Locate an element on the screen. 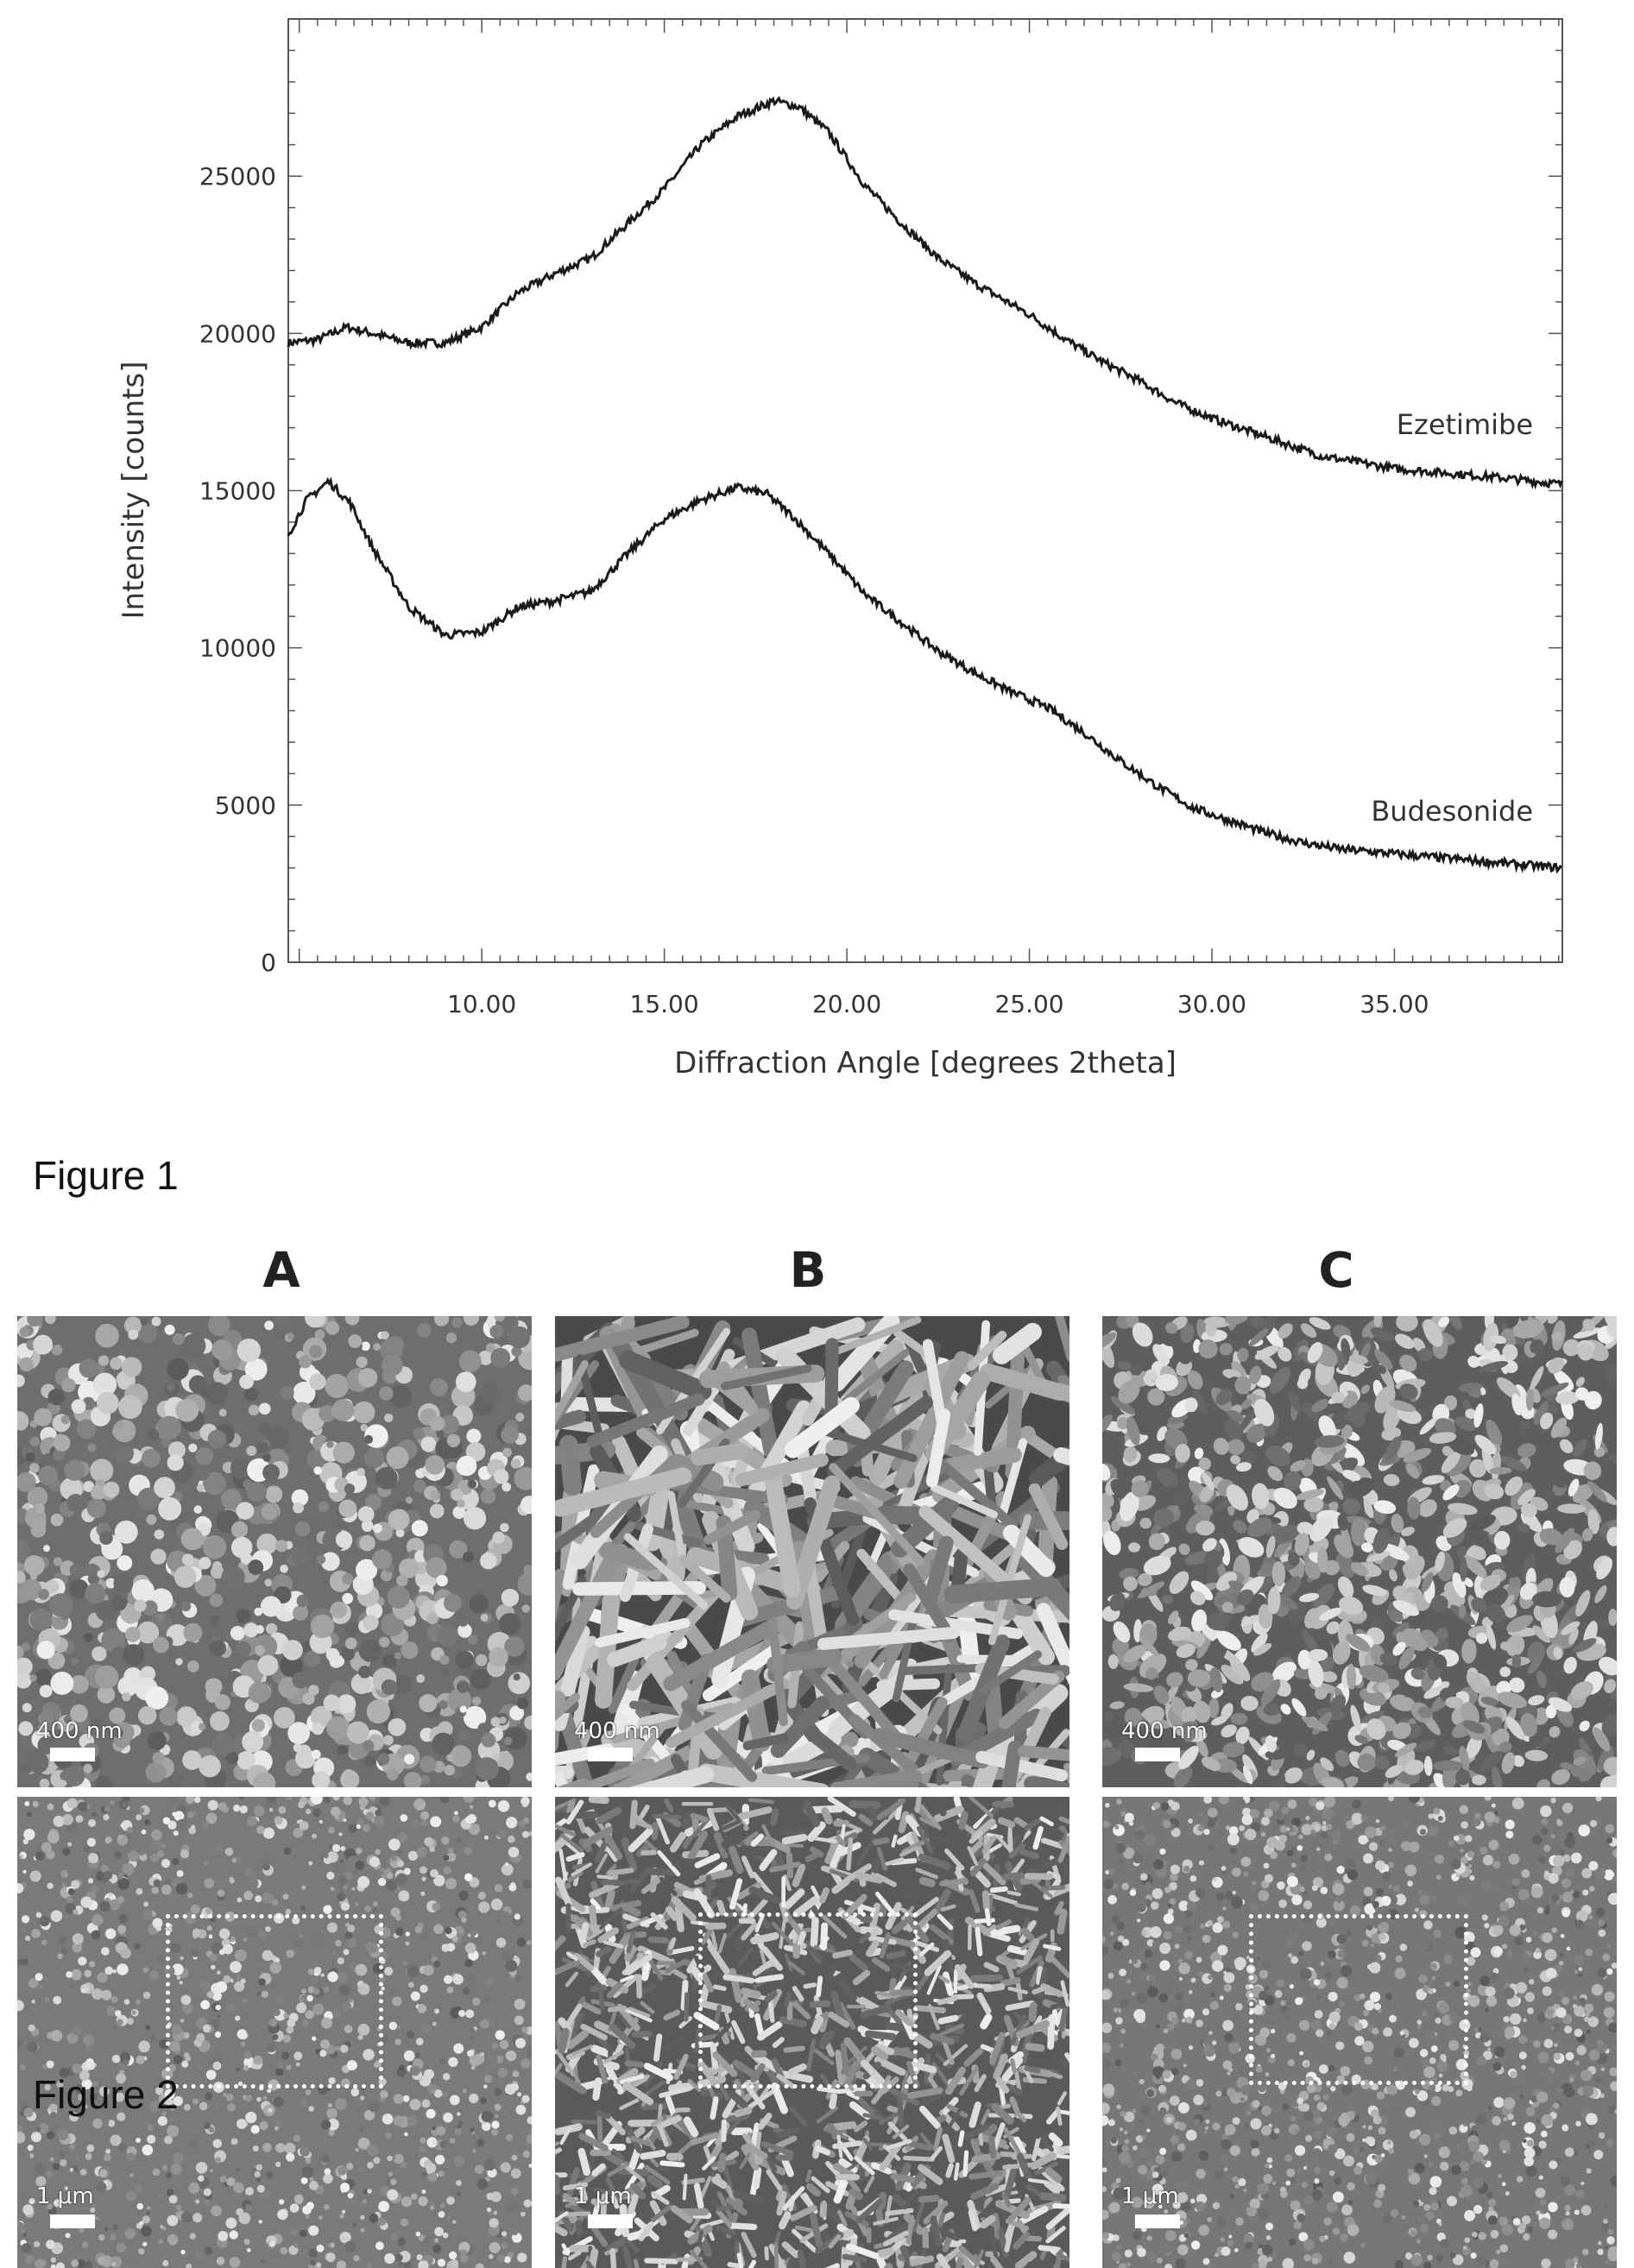 Image resolution: width=1634 pixels, height=2268 pixels. y-axis-label: Intensity [counts] is located at coordinates (134, 491).